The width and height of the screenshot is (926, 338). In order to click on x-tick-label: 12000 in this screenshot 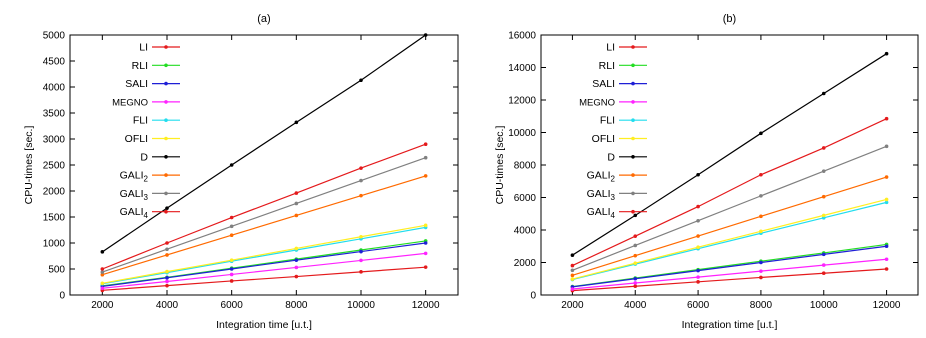, I will do `click(887, 305)`.